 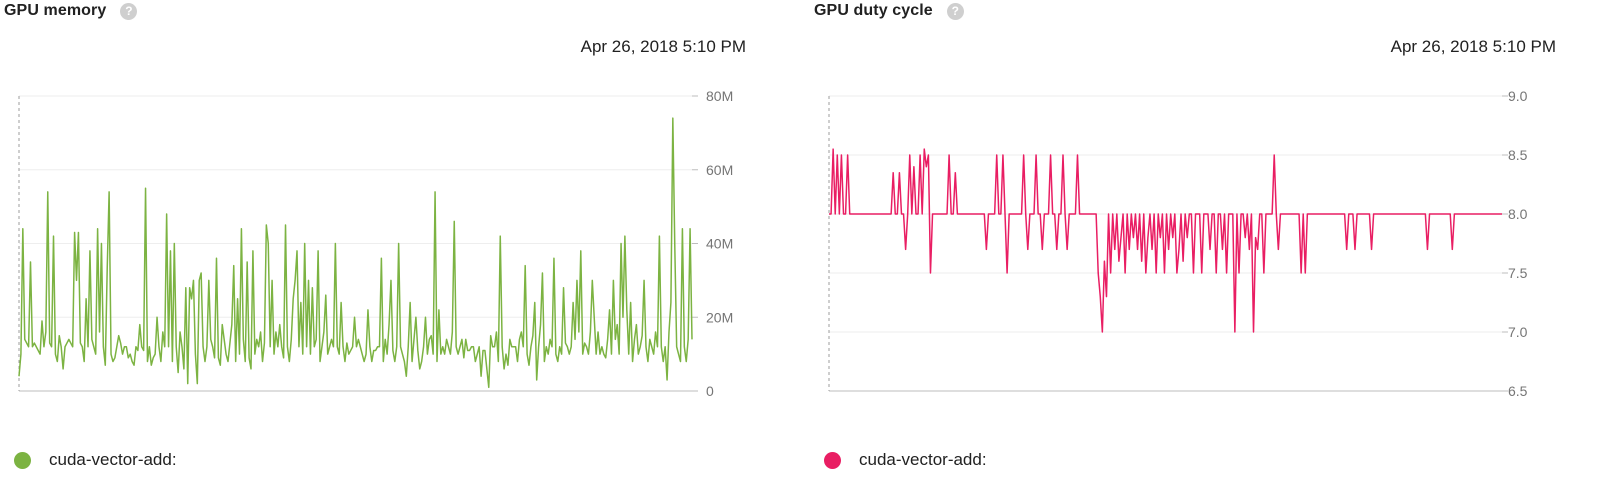 What do you see at coordinates (1518, 214) in the screenshot?
I see `y-tick-label: 8.0` at bounding box center [1518, 214].